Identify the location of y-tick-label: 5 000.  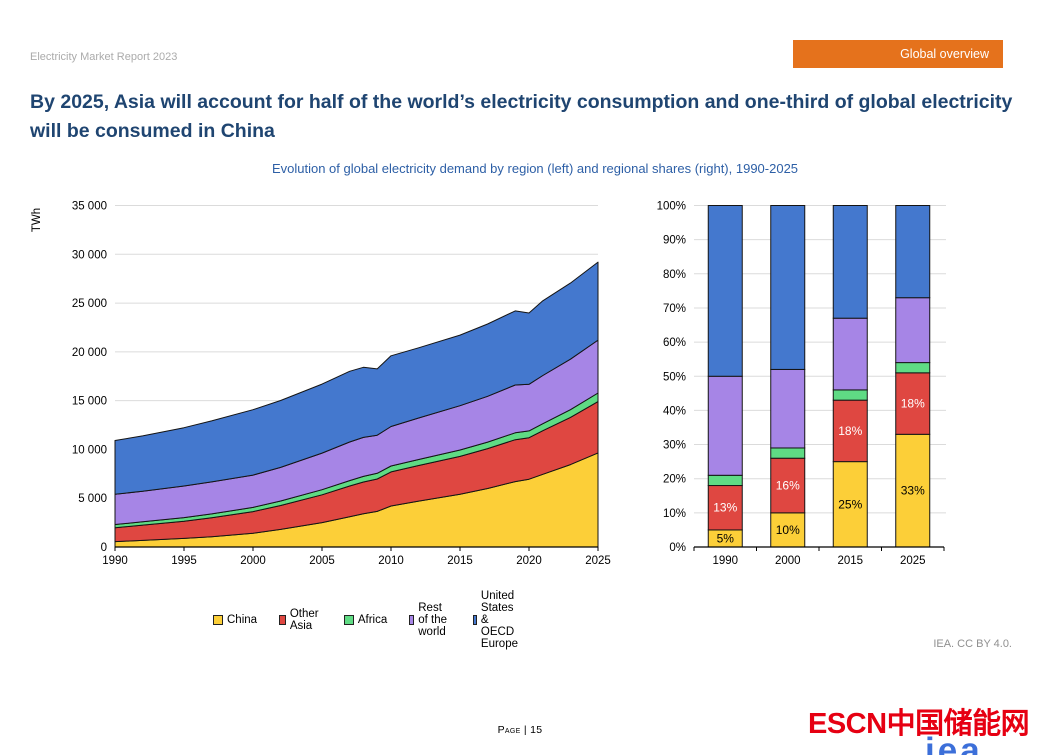
(92, 499).